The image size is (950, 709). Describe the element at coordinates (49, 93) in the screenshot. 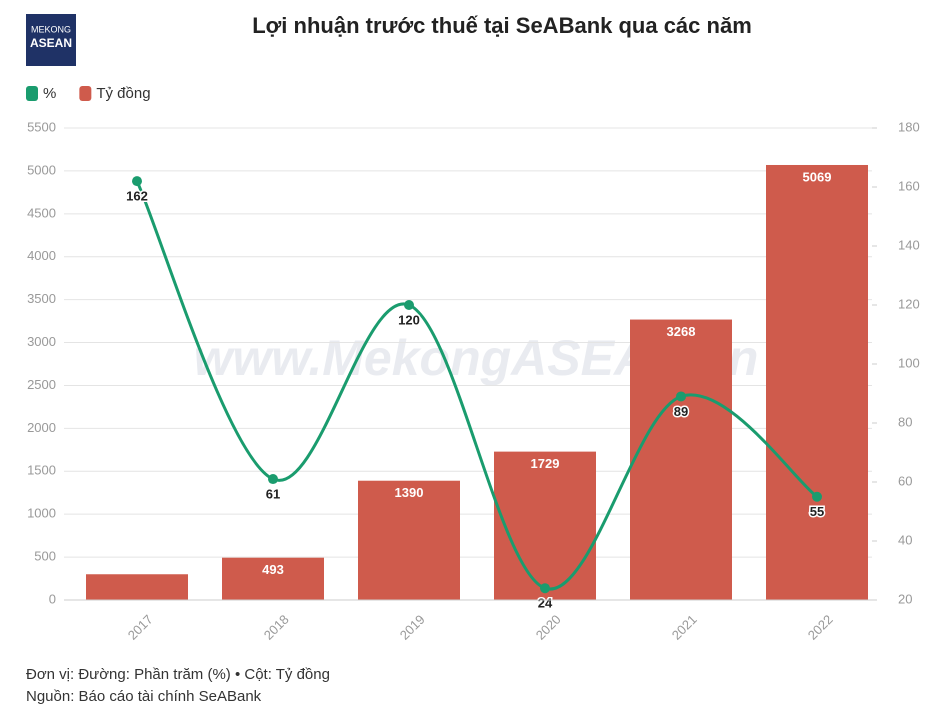

I see `legend-label: %` at that location.